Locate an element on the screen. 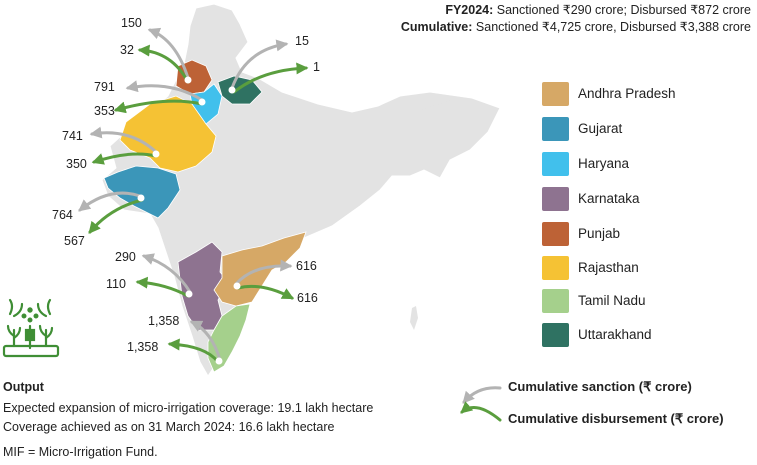  arrow-disbursement-andhra-pradesh is located at coordinates (265, 292).